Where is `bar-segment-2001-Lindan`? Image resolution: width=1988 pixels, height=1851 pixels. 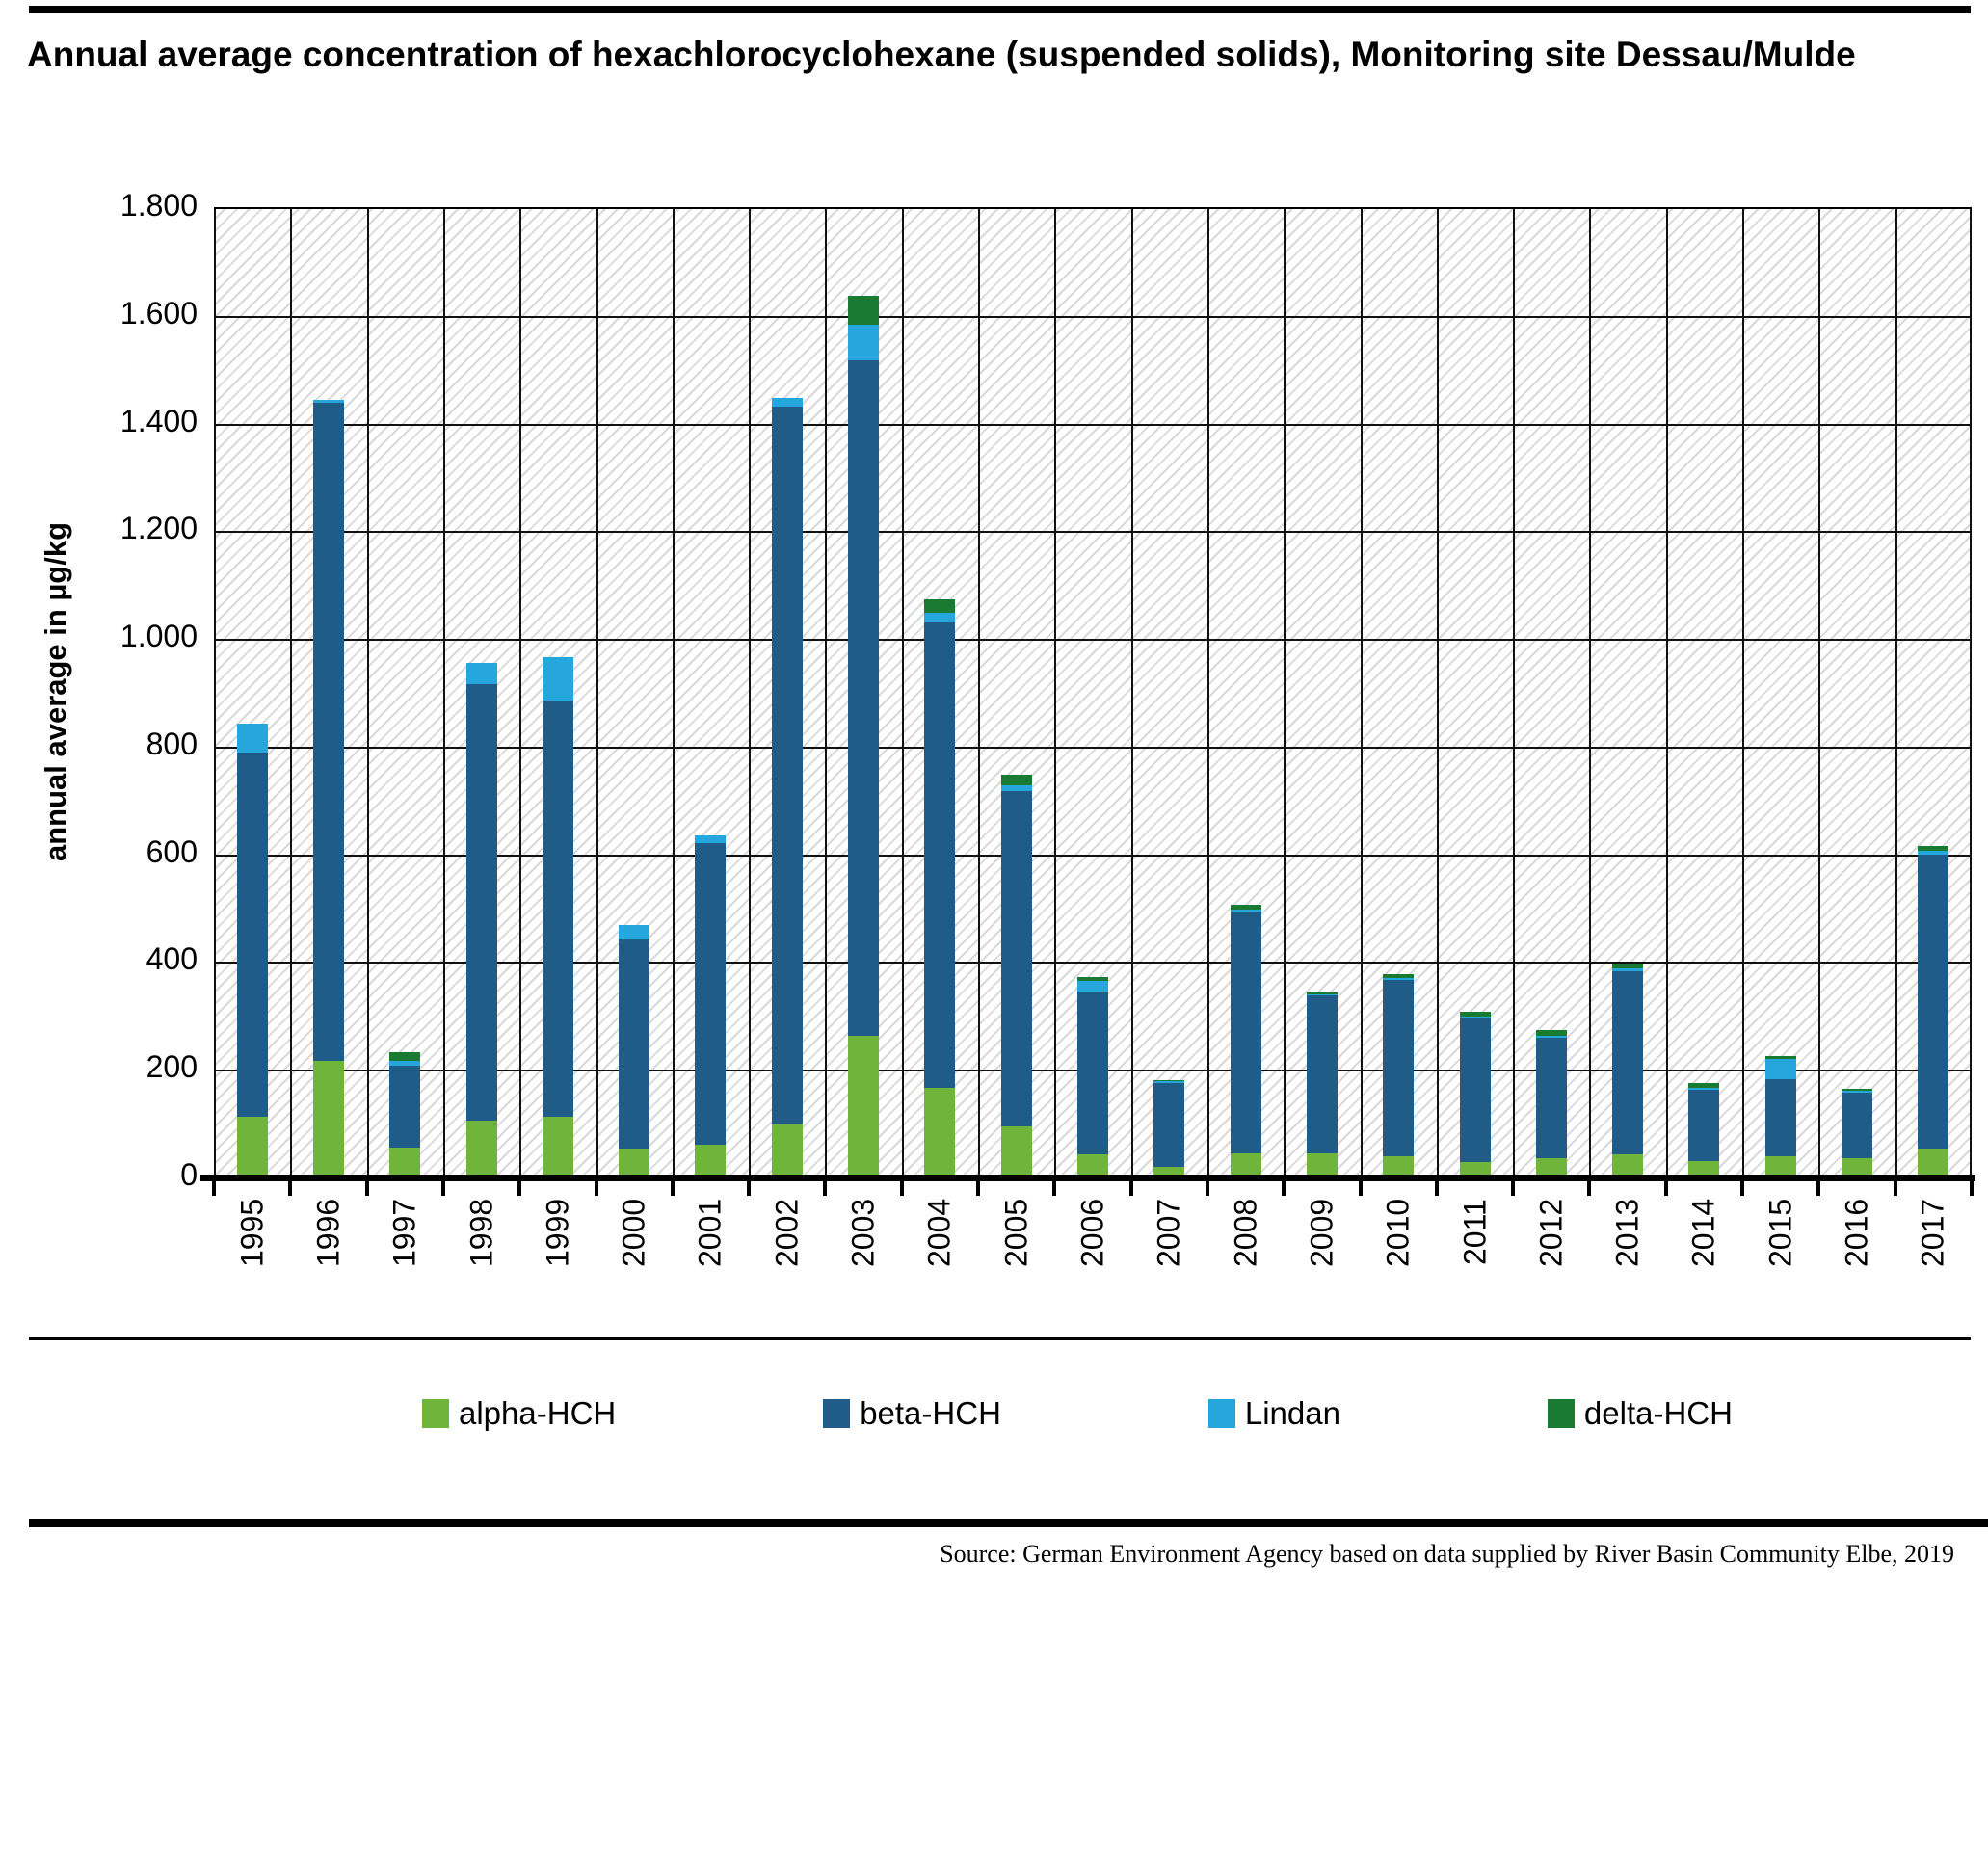 bar-segment-2001-Lindan is located at coordinates (710, 840).